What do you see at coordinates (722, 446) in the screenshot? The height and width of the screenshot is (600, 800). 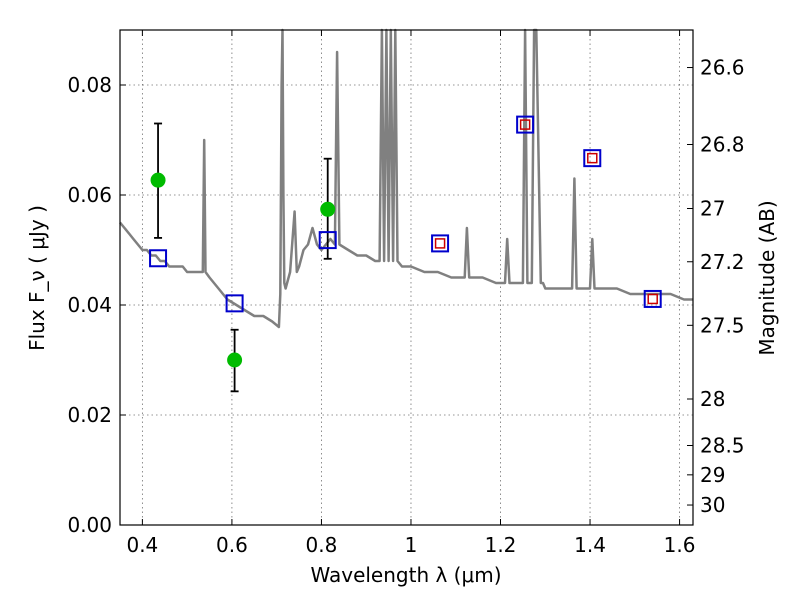 I see `magnitude-tick-label: 28.5` at bounding box center [722, 446].